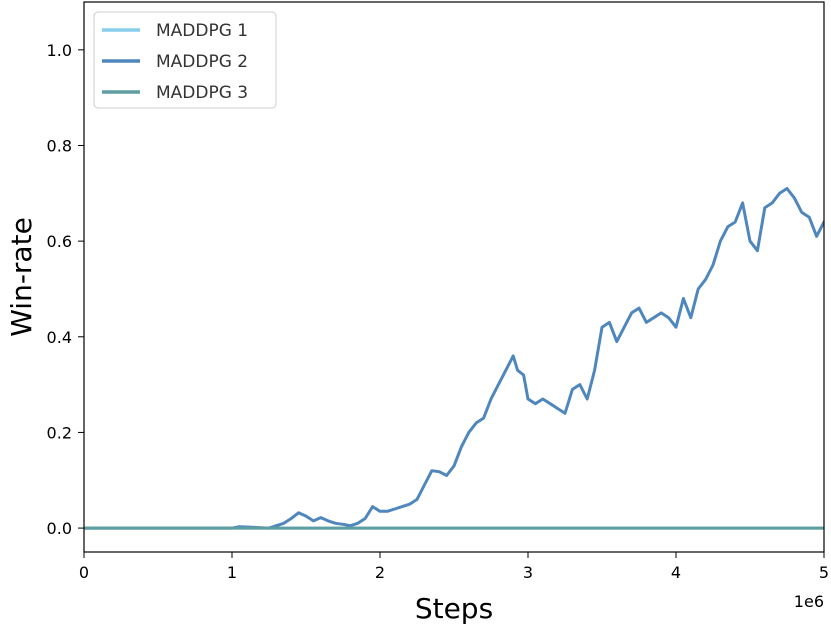 The width and height of the screenshot is (831, 628). What do you see at coordinates (202, 62) in the screenshot?
I see `legend-label: MADDPG 2` at bounding box center [202, 62].